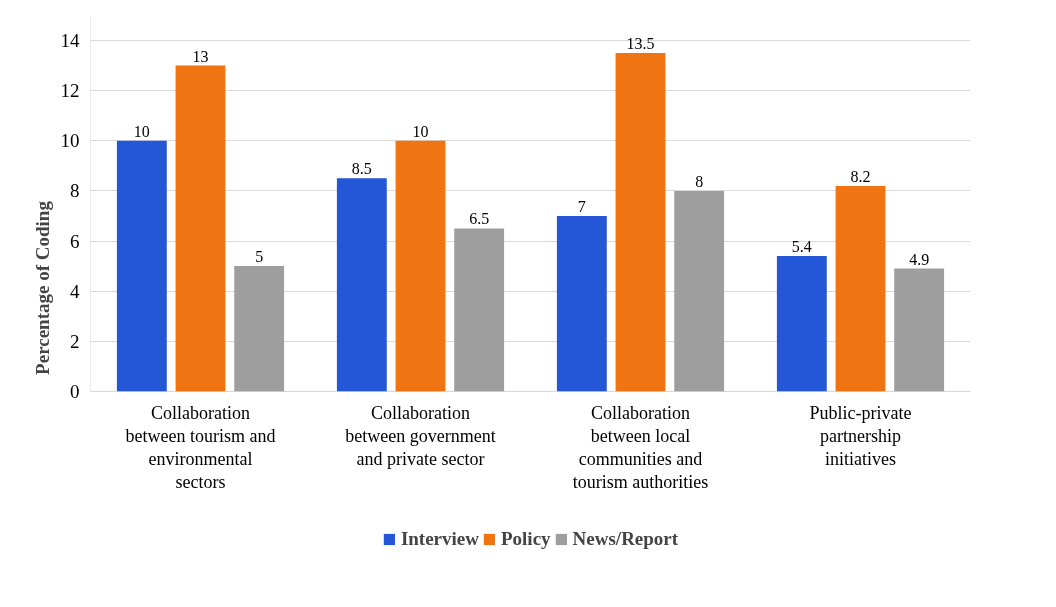 The image size is (1056, 607). What do you see at coordinates (75, 341) in the screenshot?
I see `y-tick-label: 2` at bounding box center [75, 341].